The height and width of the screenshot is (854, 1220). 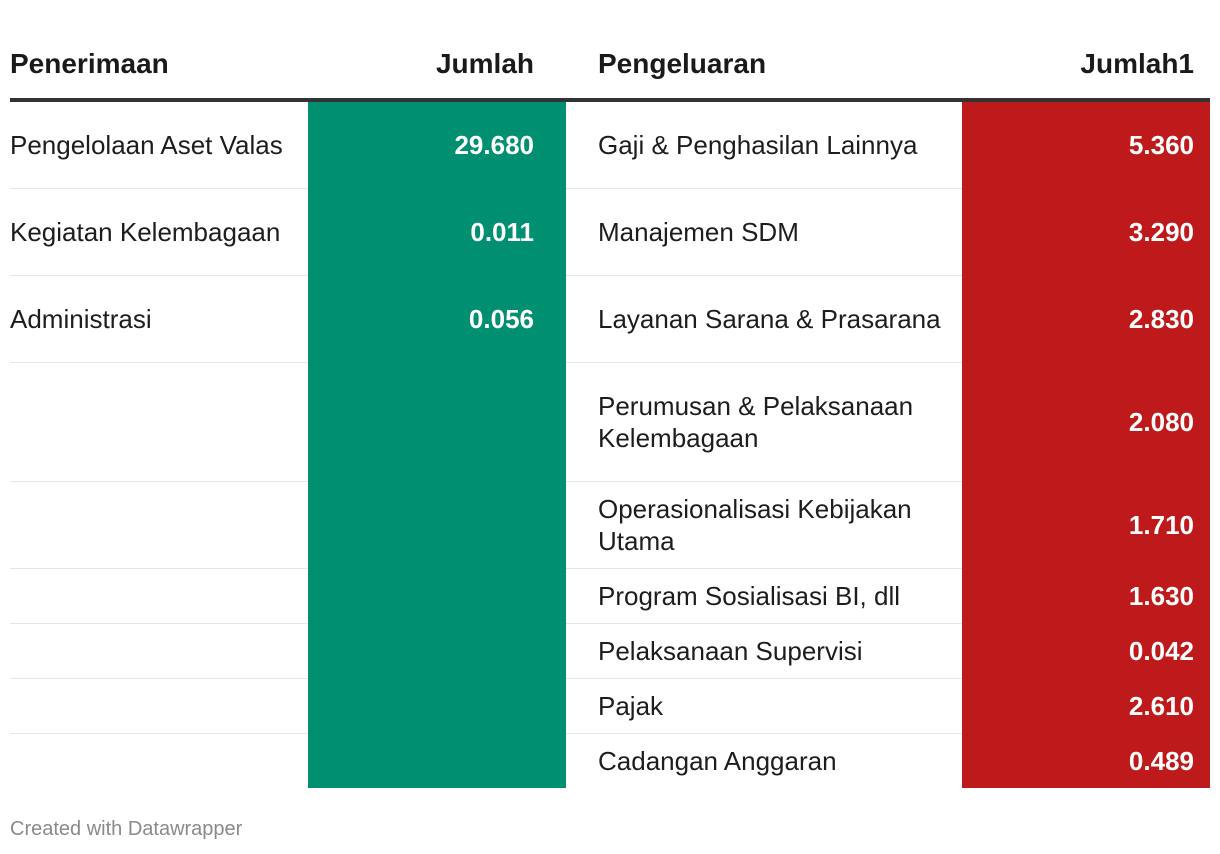 I want to click on cell-jumlah1: 1.710, so click(x=1086, y=525).